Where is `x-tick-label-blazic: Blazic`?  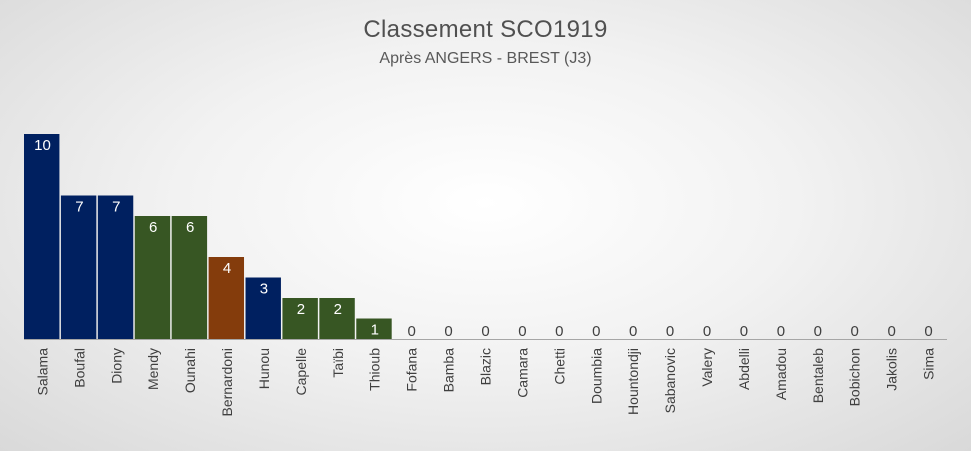 x-tick-label-blazic: Blazic is located at coordinates (486, 366).